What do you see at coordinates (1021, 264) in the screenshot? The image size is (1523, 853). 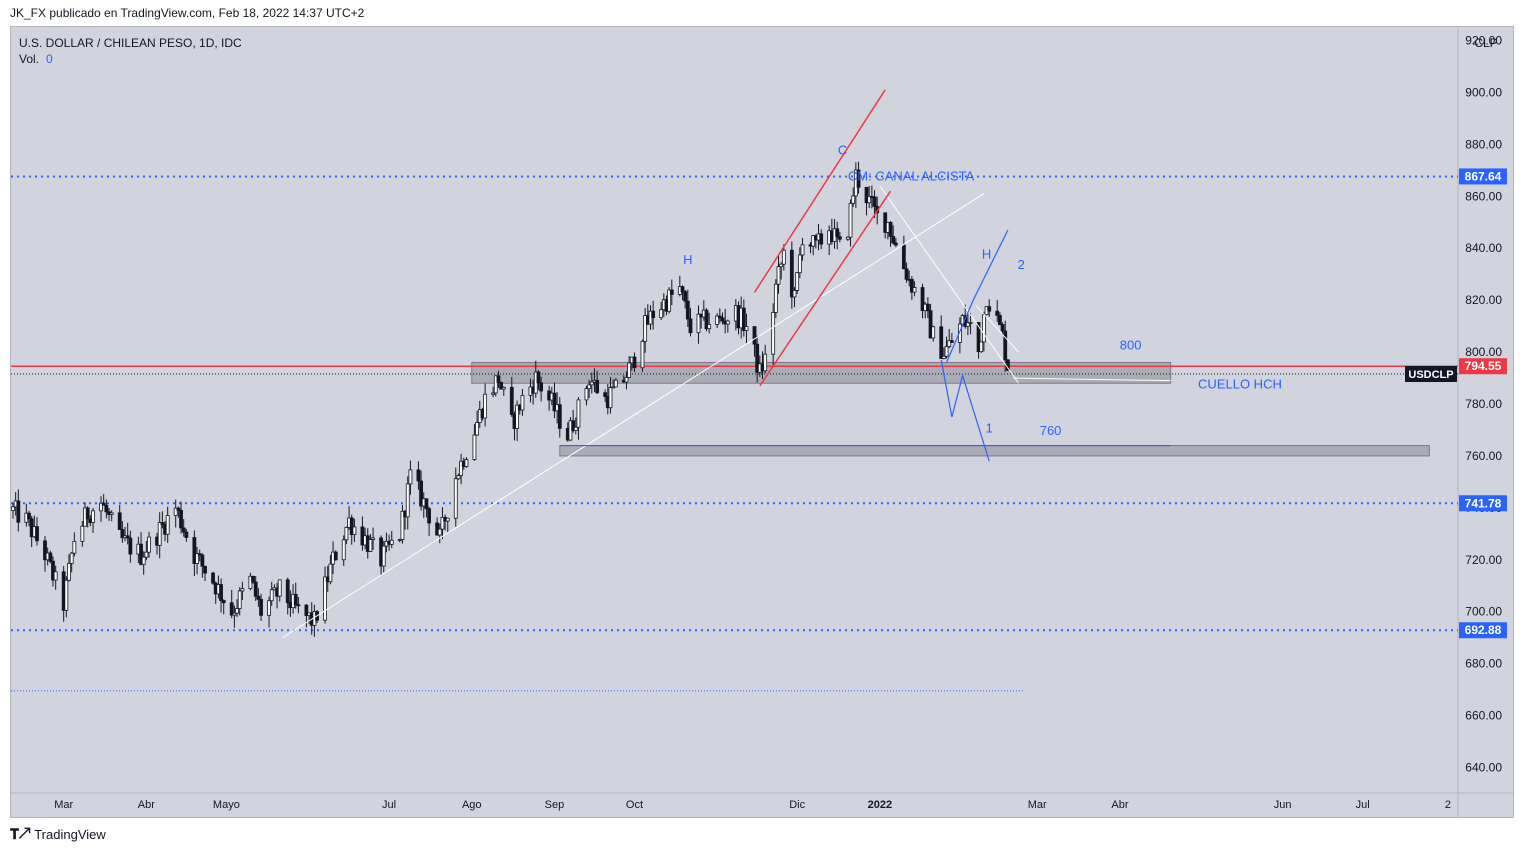 I see `annotation-2: 2` at bounding box center [1021, 264].